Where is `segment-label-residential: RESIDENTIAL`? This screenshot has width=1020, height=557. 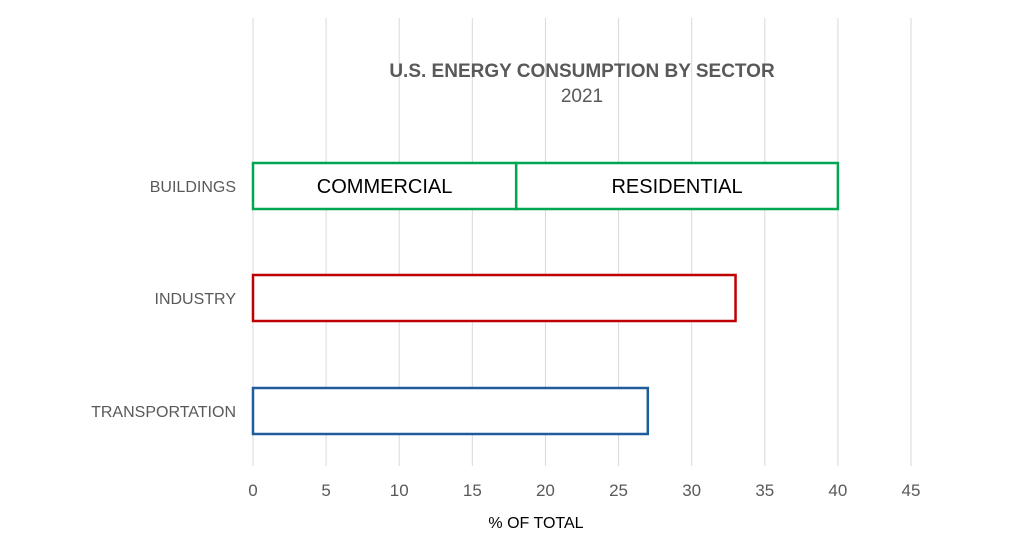
segment-label-residential: RESIDENTIAL is located at coordinates (676, 187).